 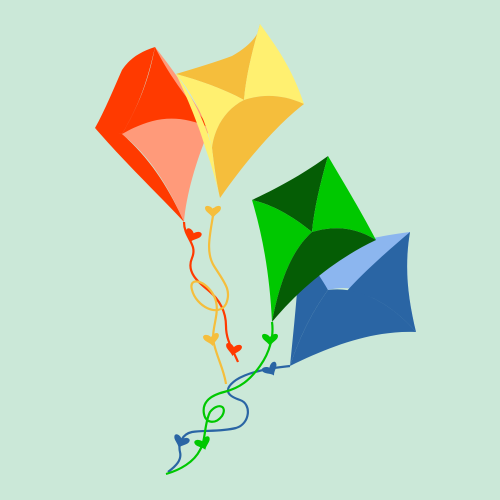 What do you see at coordinates (213, 211) in the screenshot?
I see `yellow-bow` at bounding box center [213, 211].